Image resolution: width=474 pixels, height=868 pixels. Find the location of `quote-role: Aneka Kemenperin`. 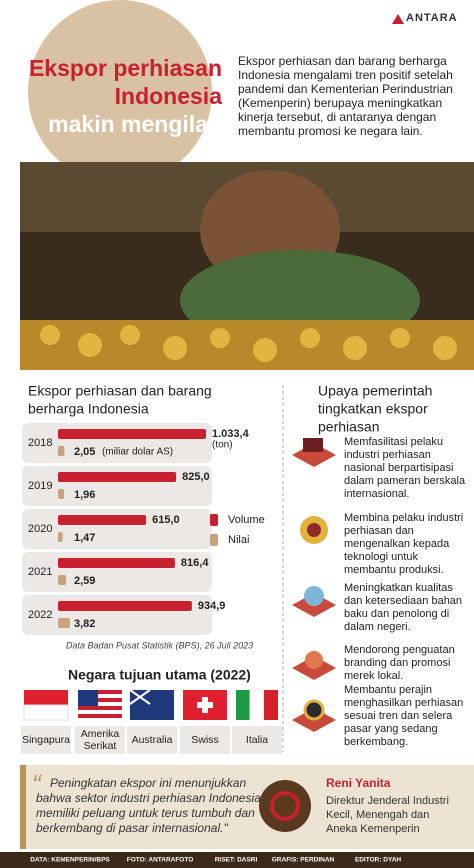

quote-role: Aneka Kemenperin is located at coordinates (373, 829).